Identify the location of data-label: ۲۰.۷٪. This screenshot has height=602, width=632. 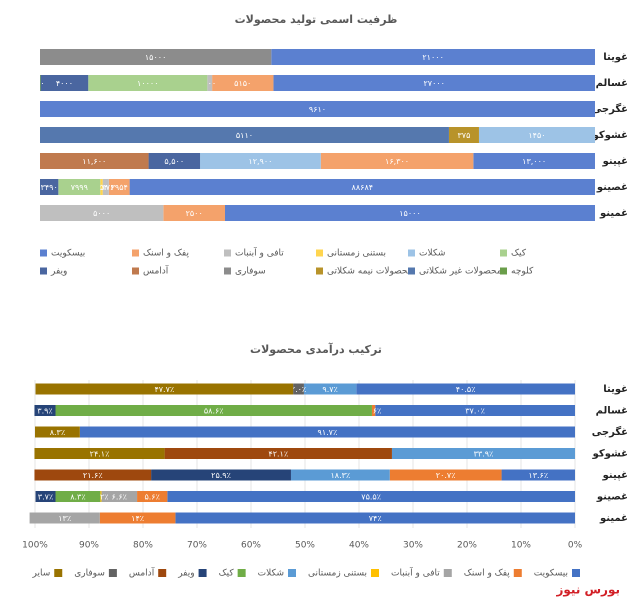
(446, 475).